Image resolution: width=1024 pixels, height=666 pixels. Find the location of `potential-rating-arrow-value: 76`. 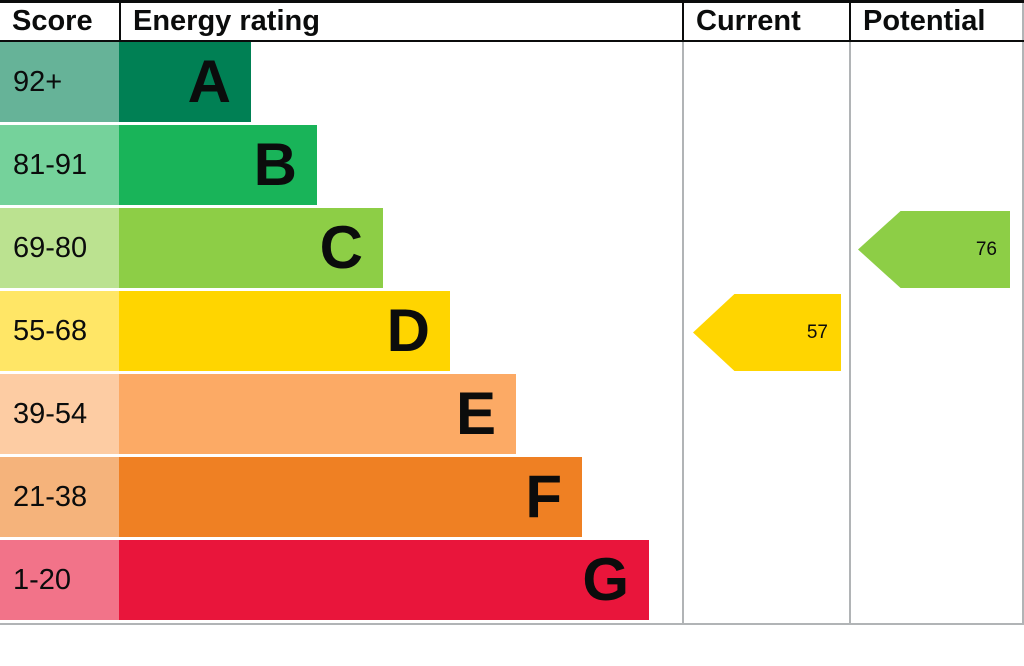

potential-rating-arrow-value: 76 is located at coordinates (986, 249).